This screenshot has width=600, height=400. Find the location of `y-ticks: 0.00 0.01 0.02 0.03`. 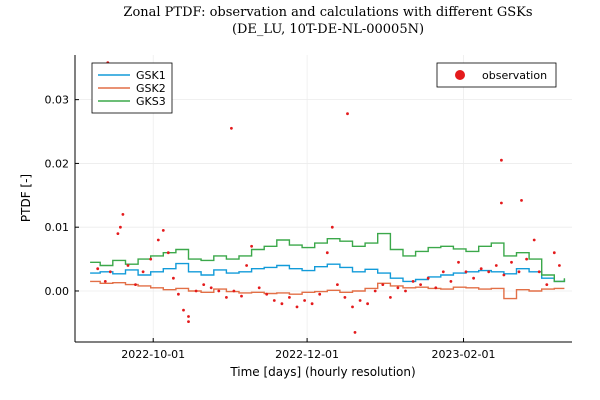

y-ticks: 0.00 0.01 0.02 0.03 is located at coordinates (62, 196).